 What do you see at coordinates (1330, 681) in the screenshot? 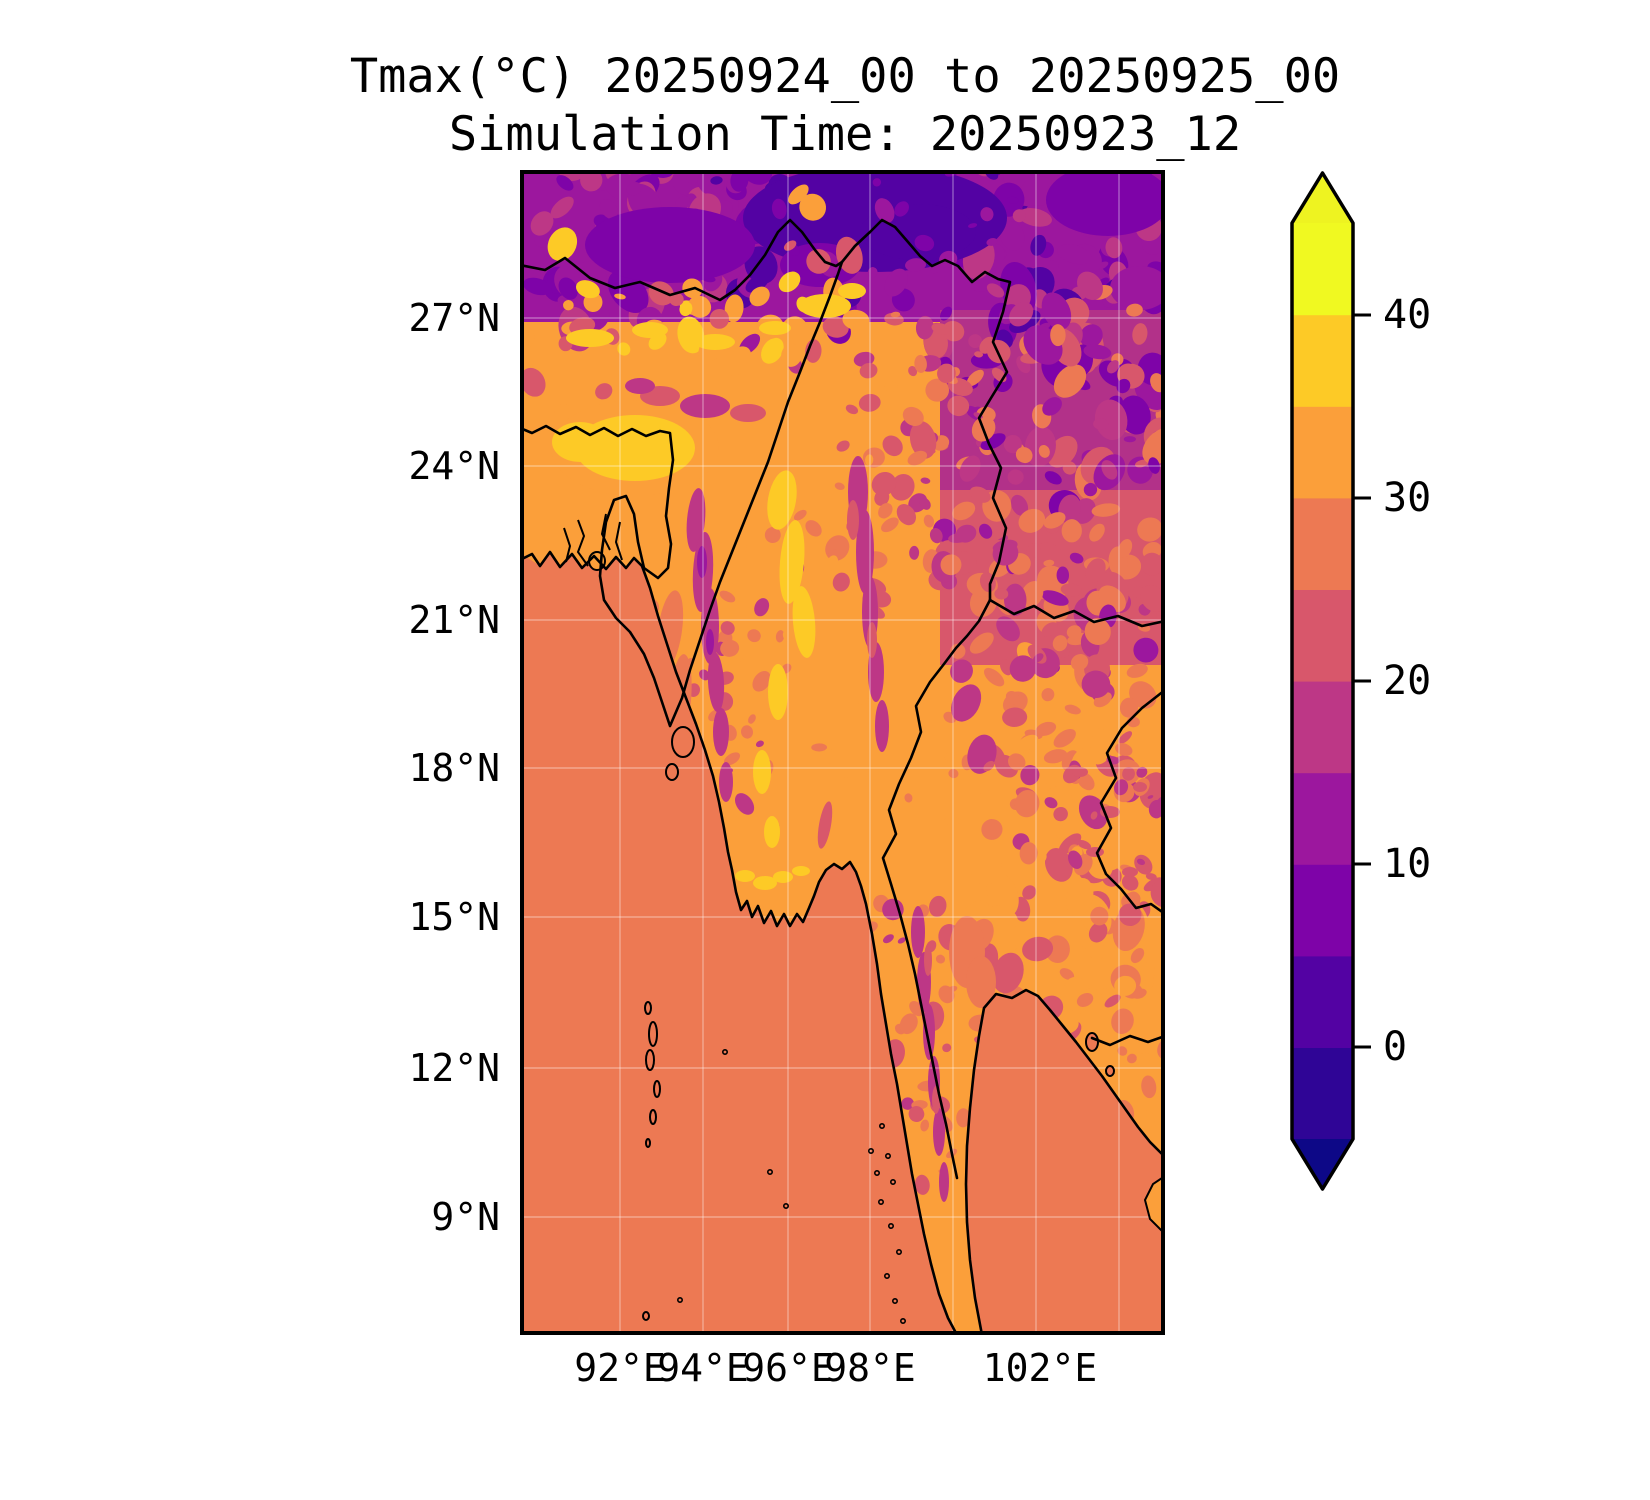
I see `colorbar-svg` at bounding box center [1330, 681].